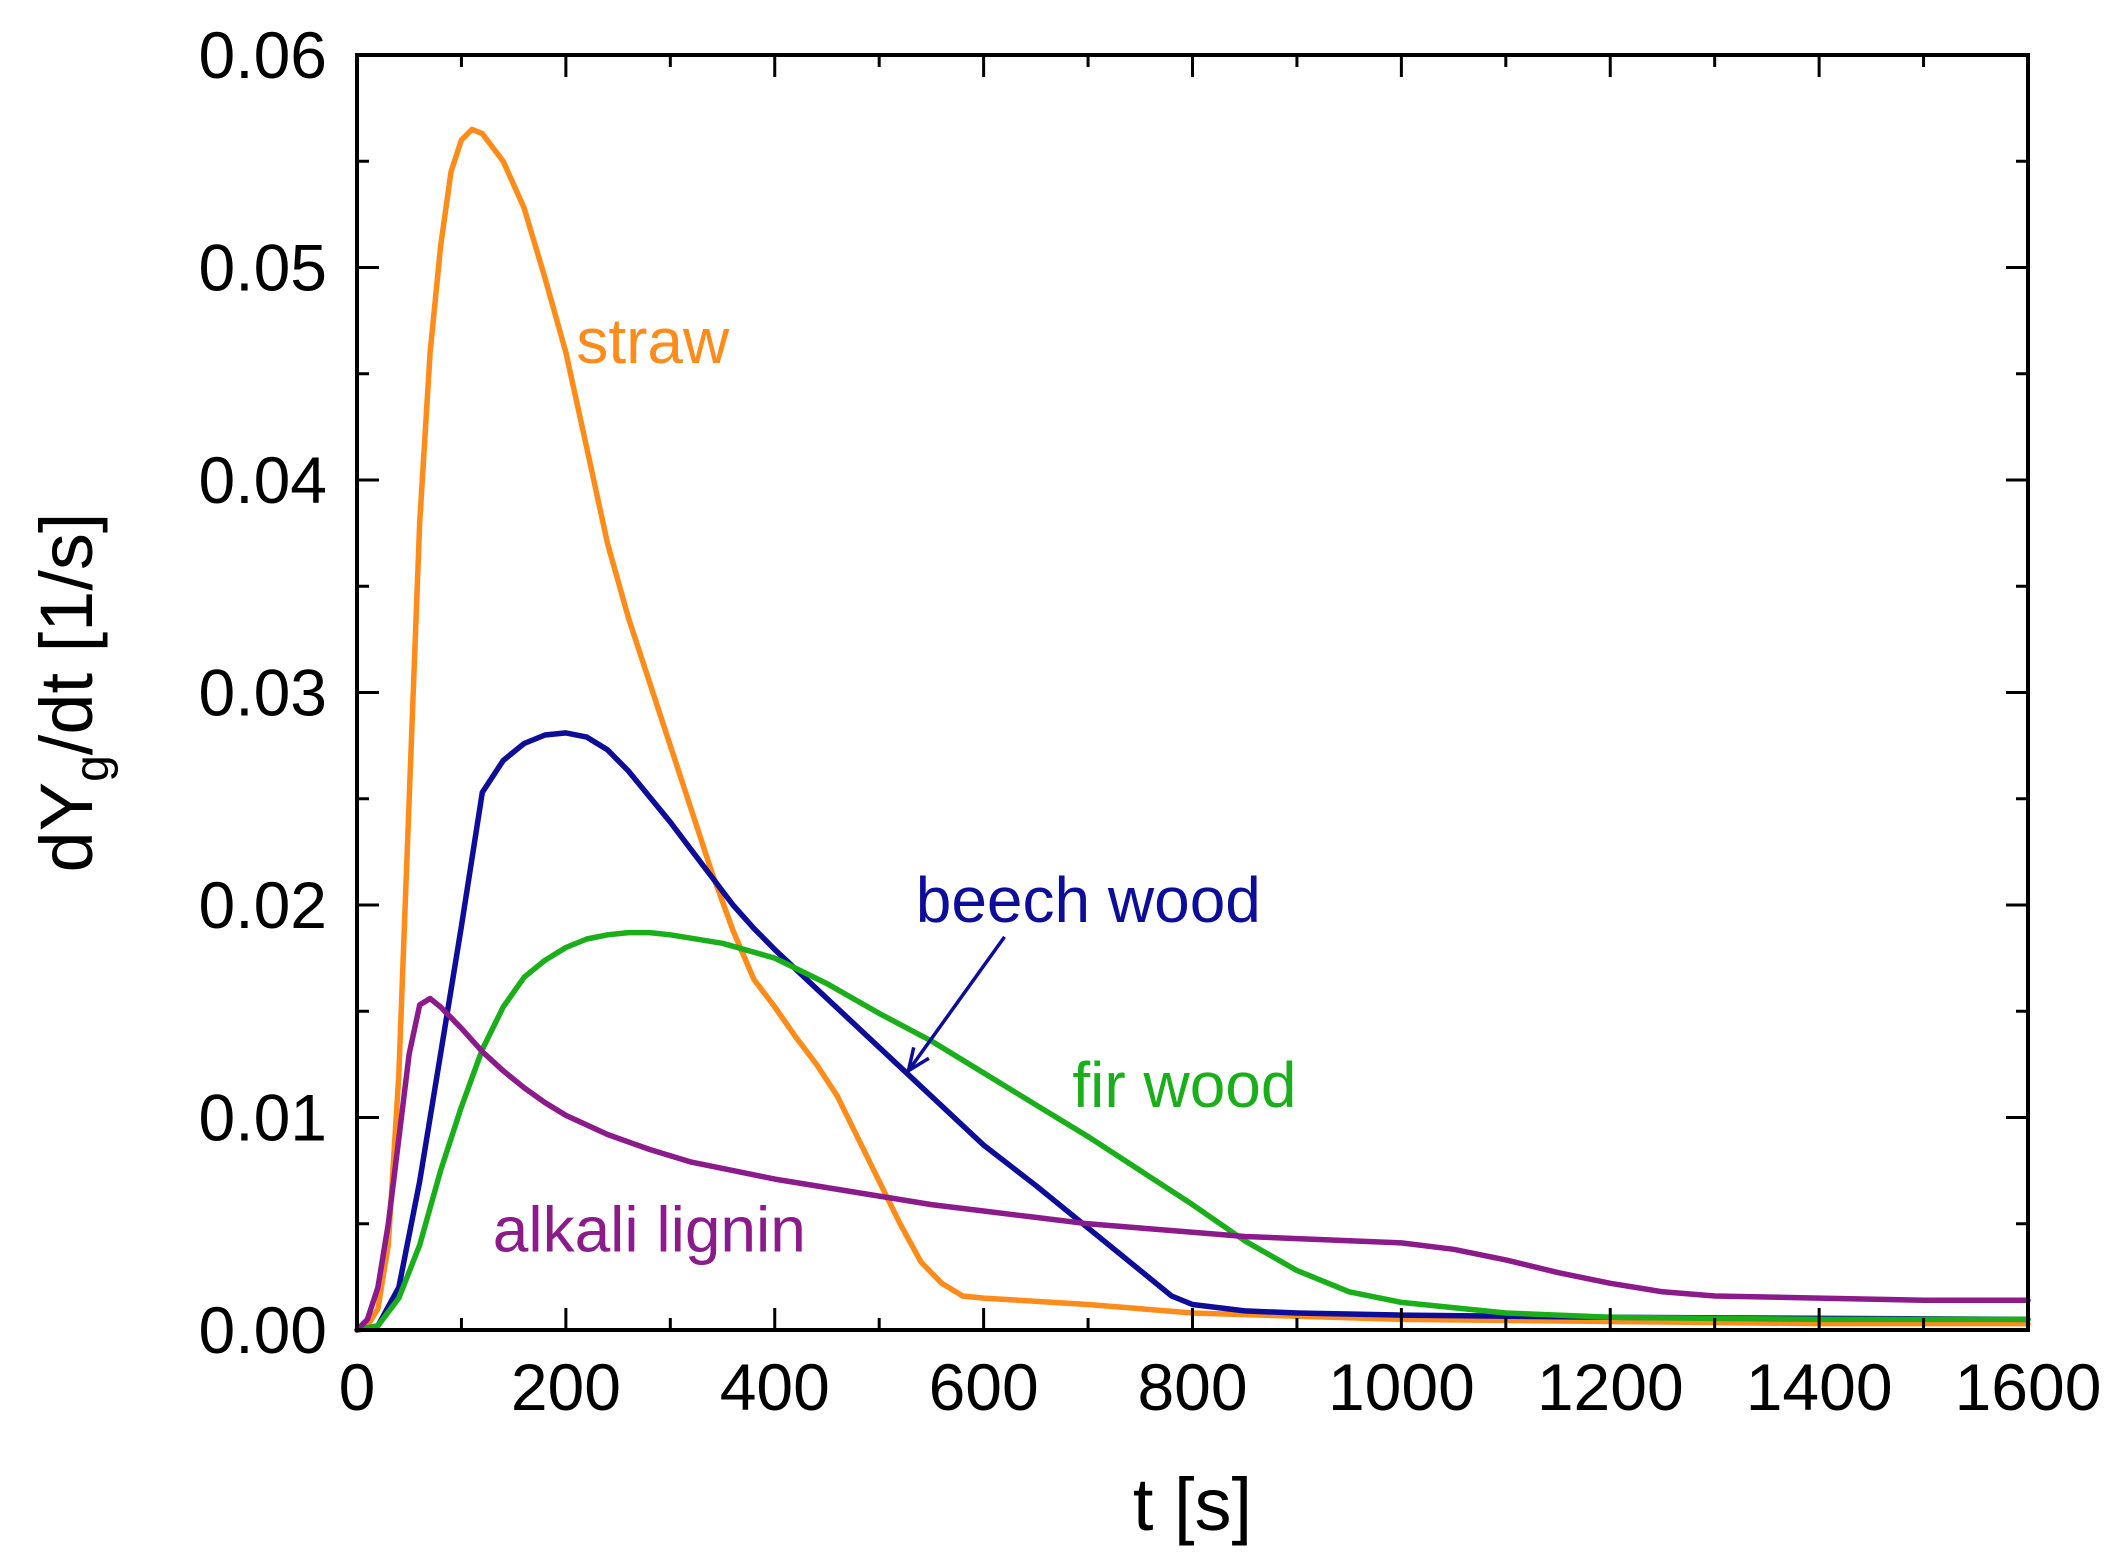 This screenshot has height=1558, width=2115. I want to click on y-tick-label: 0.06, so click(263, 55).